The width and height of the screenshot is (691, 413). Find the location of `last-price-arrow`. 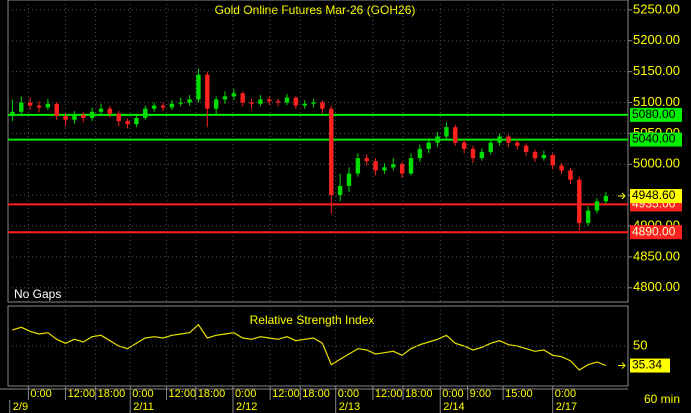

last-price-arrow is located at coordinates (622, 196).